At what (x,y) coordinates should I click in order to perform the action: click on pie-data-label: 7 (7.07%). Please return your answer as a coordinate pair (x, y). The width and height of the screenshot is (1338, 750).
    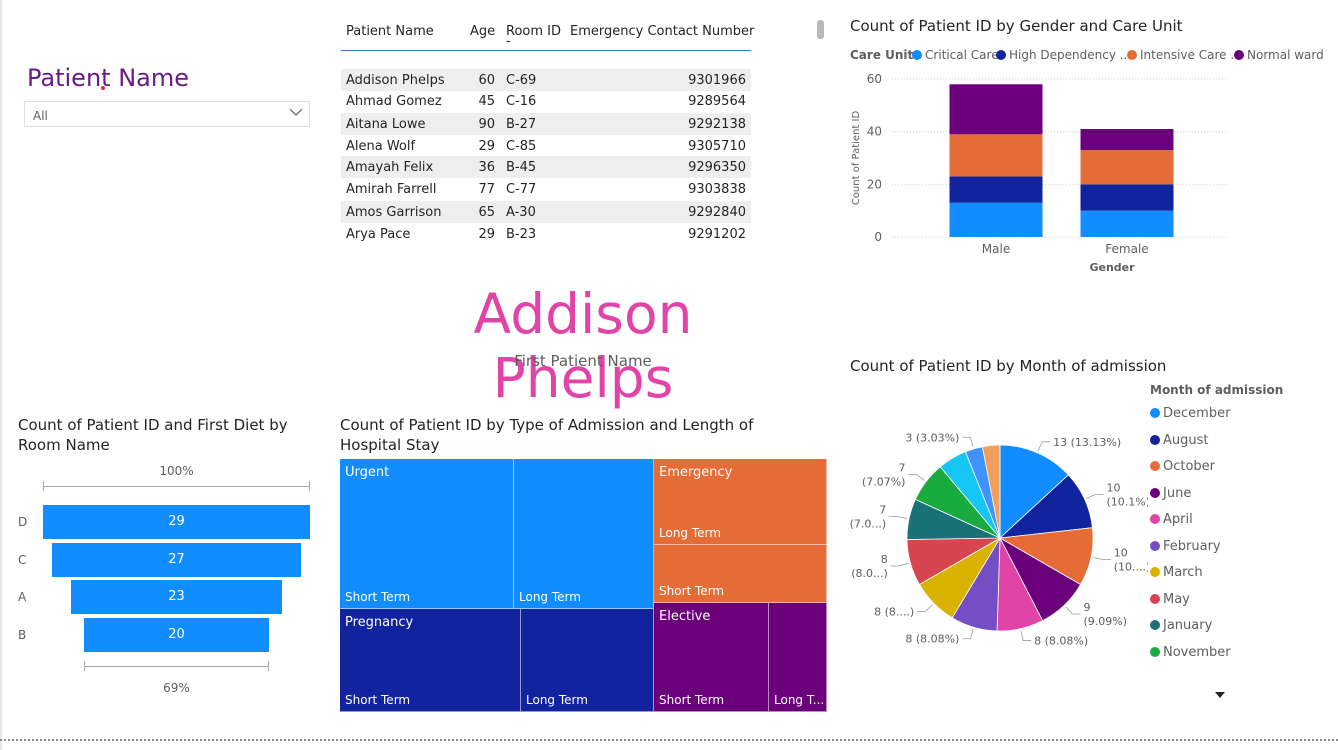
    Looking at the image, I should click on (884, 474).